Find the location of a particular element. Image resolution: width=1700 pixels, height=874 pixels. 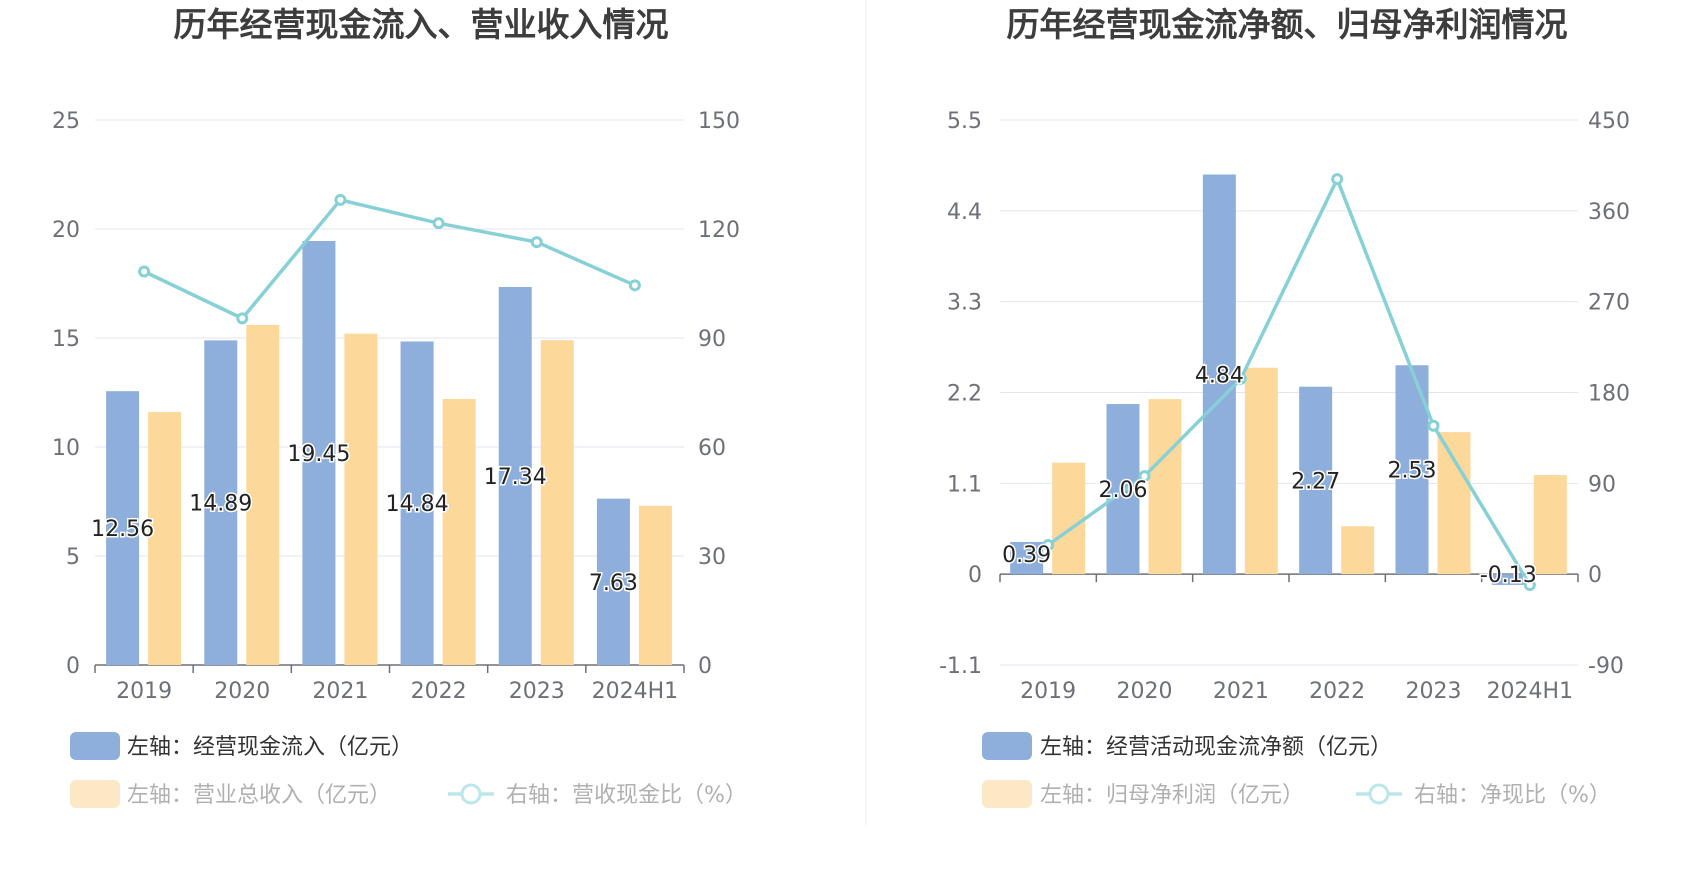

y-left-tick-label: 10 is located at coordinates (66, 448).